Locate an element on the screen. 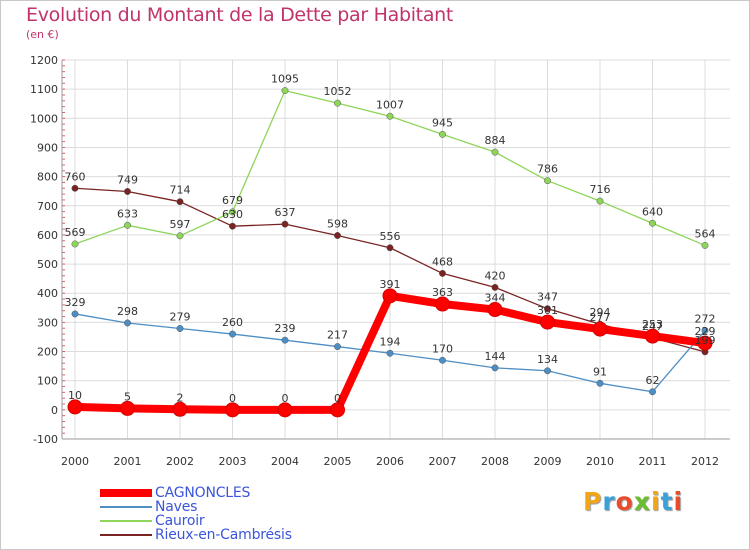  x-tick-label: 2010 is located at coordinates (600, 461).